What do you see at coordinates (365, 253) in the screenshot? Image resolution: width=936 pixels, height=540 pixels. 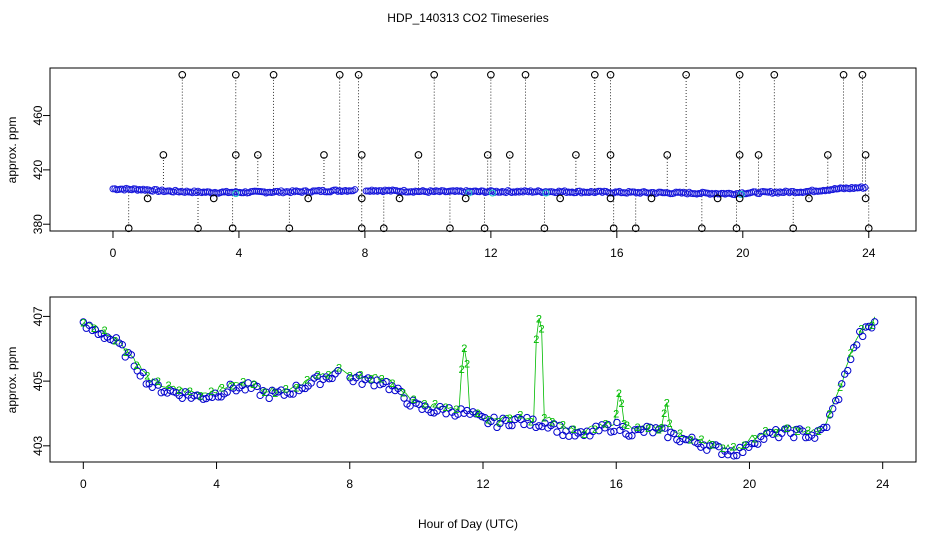 I see `top-xtick-label: 8` at bounding box center [365, 253].